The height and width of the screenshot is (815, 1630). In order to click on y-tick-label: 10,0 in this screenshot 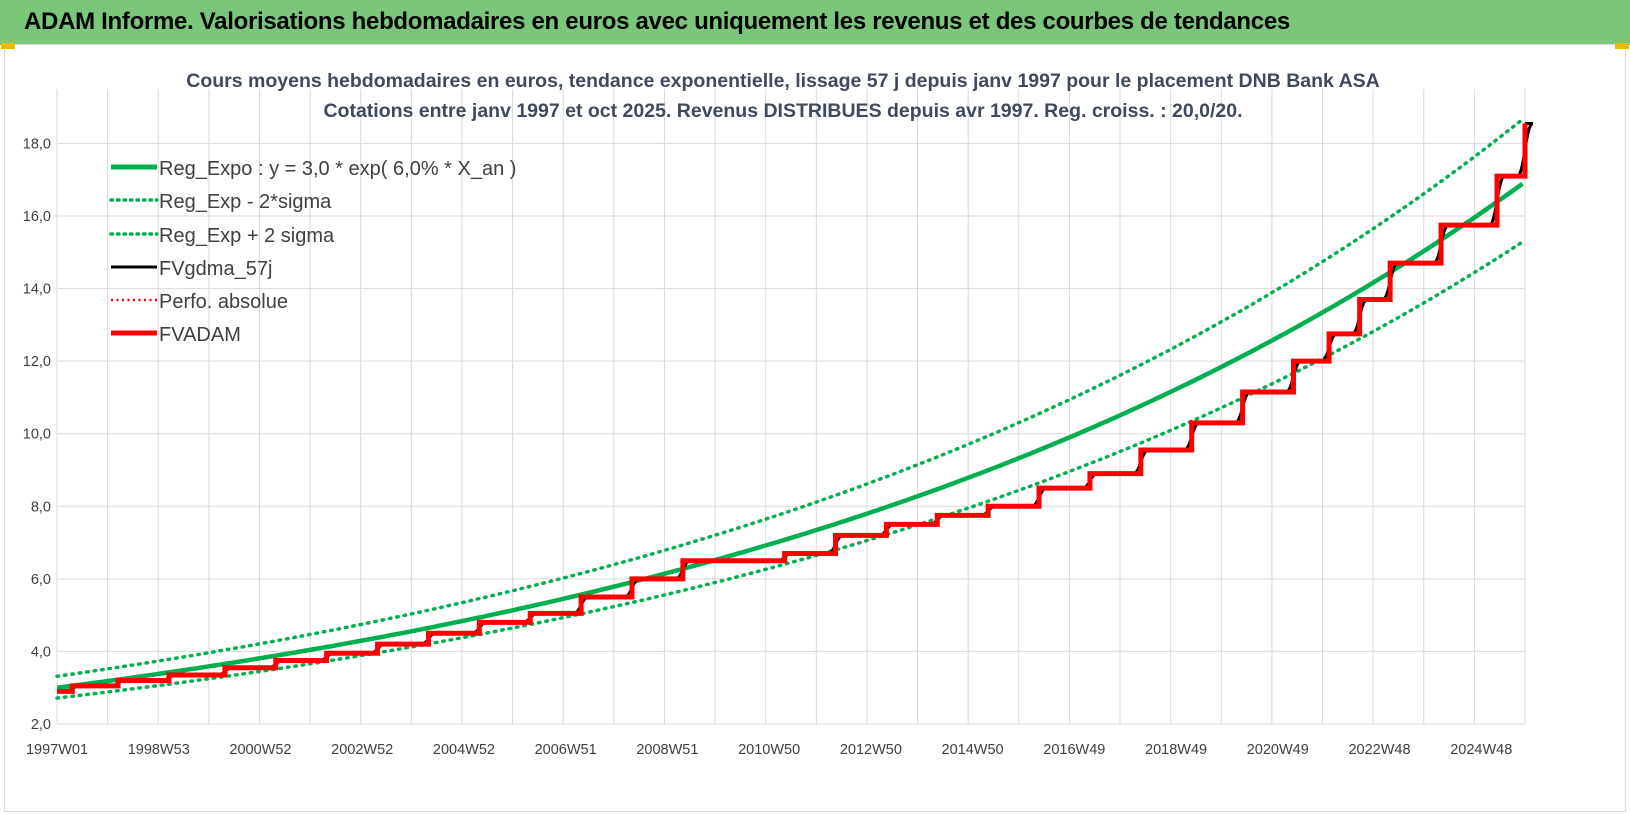, I will do `click(37, 435)`.